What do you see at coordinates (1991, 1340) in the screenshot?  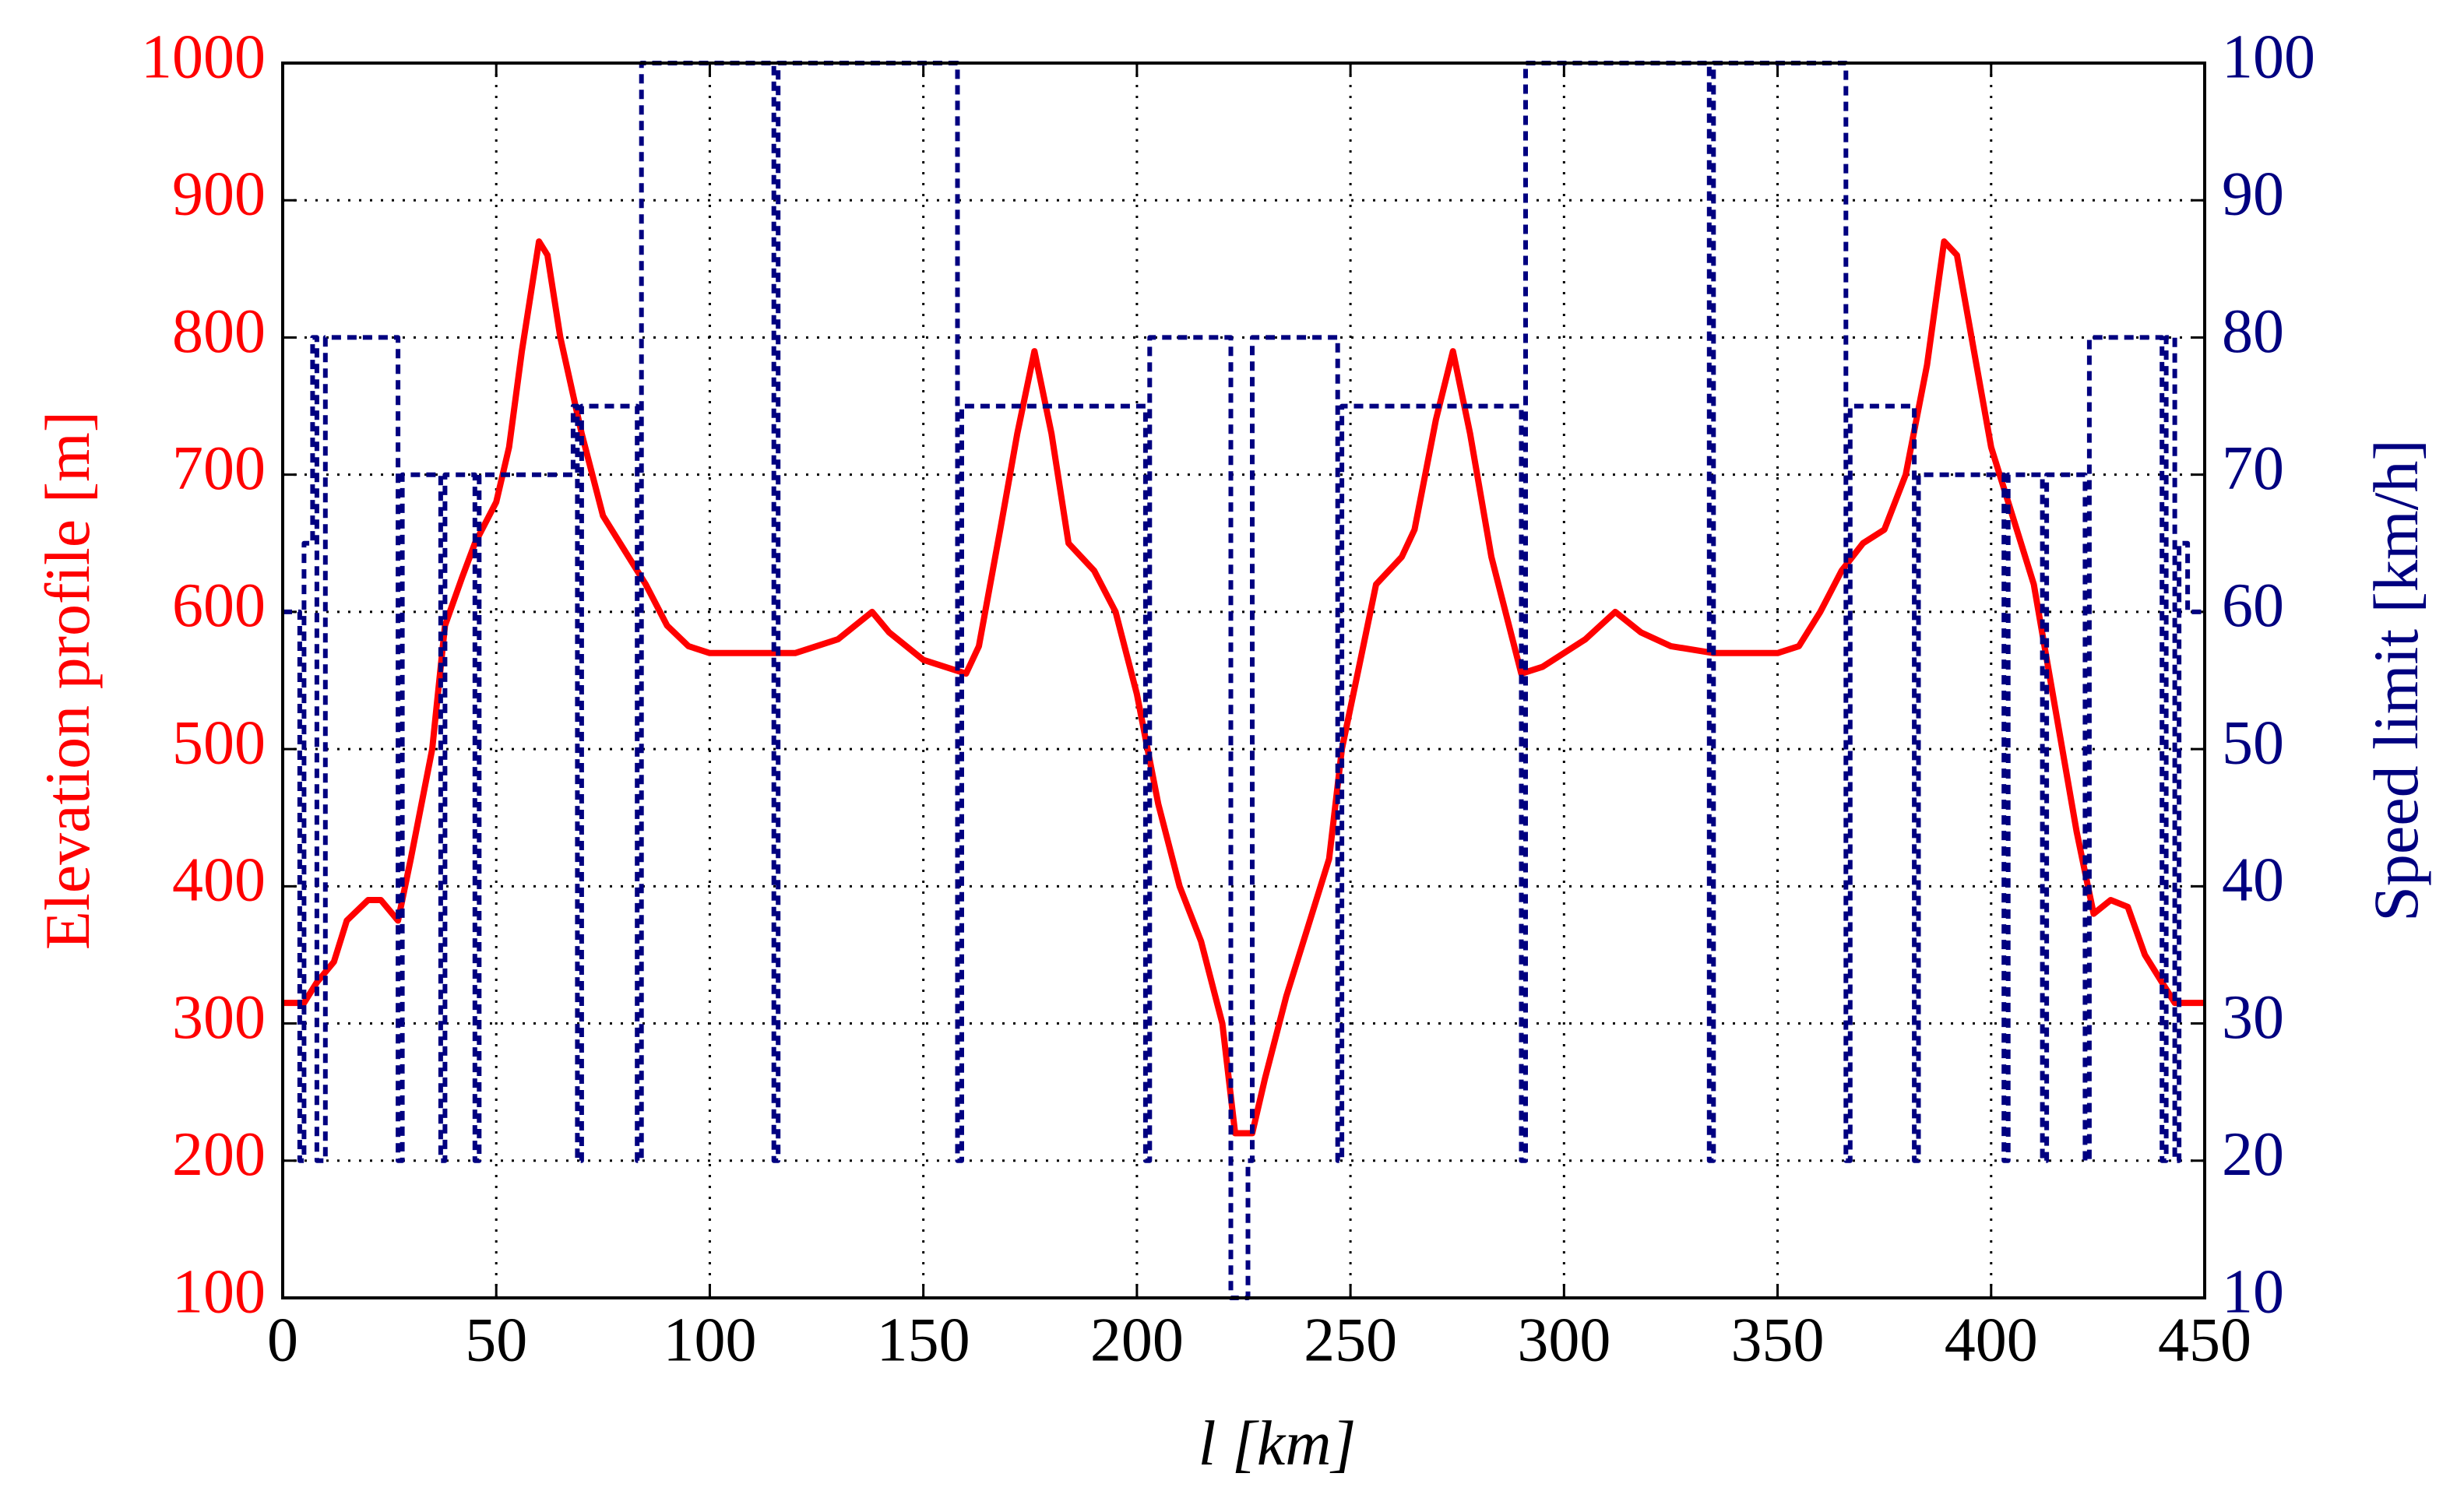 I see `x-tick-label: 400` at bounding box center [1991, 1340].